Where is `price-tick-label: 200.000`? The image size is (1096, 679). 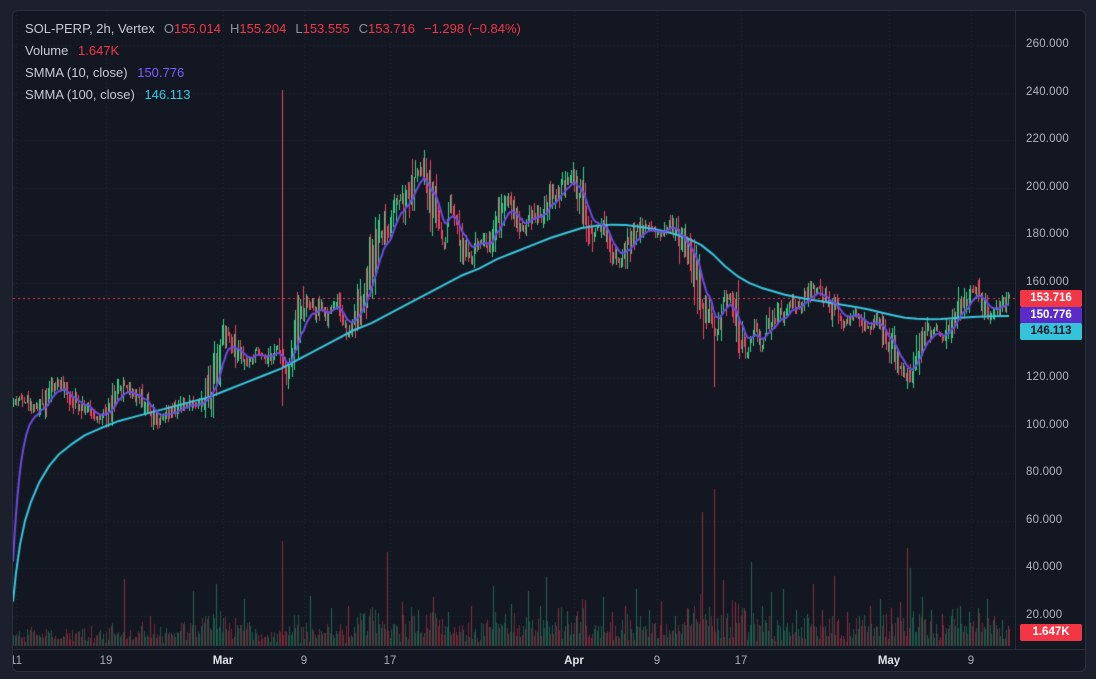 price-tick-label: 200.000 is located at coordinates (1047, 186).